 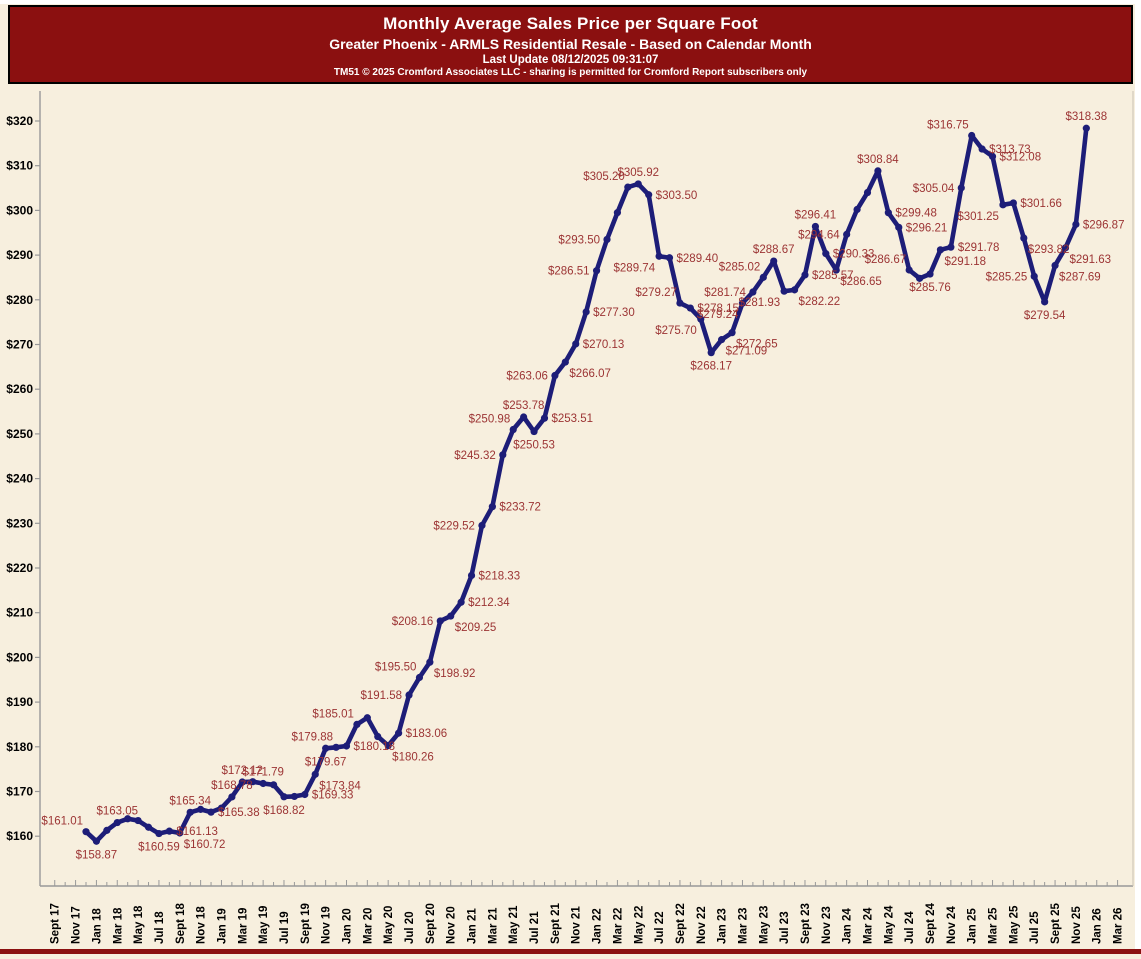 I want to click on data-point-label: $271.09, so click(x=747, y=352).